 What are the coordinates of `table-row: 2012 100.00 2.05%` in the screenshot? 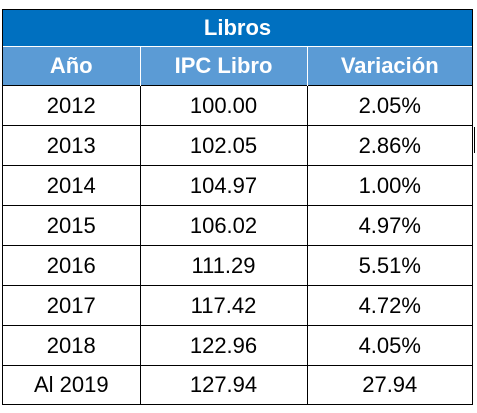 It's located at (238, 105).